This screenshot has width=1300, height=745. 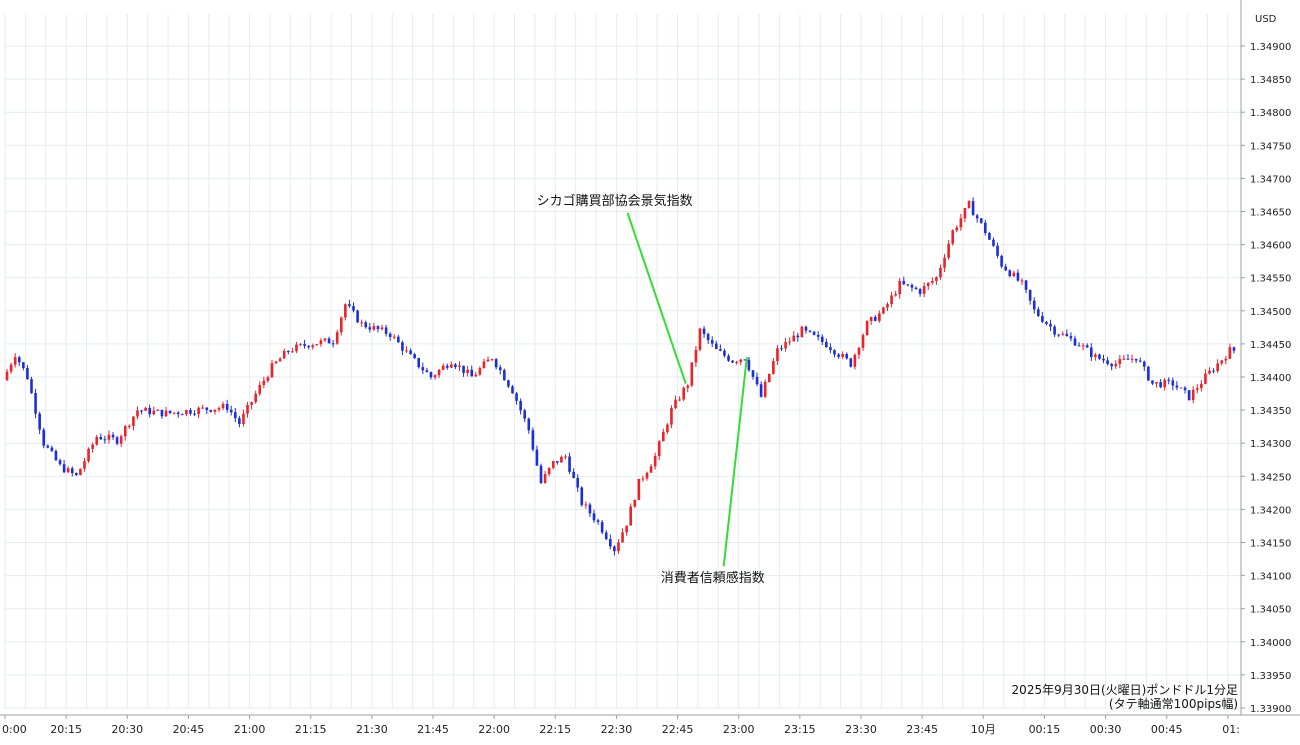 What do you see at coordinates (1270, 676) in the screenshot?
I see `y-tick-label: 1.33950` at bounding box center [1270, 676].